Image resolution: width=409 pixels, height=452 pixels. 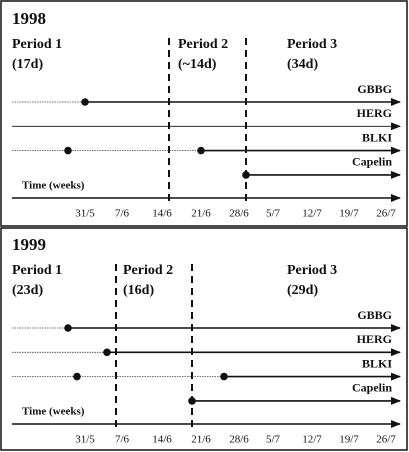 What do you see at coordinates (27, 290) in the screenshot?
I see `period-duration: (23d)` at bounding box center [27, 290].